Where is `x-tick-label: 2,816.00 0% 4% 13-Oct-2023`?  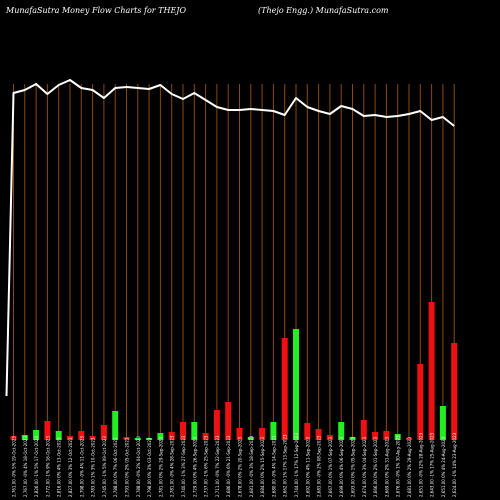
x-tick-label: 2,816.00 0% 4% 13-Oct-2023 is located at coordinates (59, 467).